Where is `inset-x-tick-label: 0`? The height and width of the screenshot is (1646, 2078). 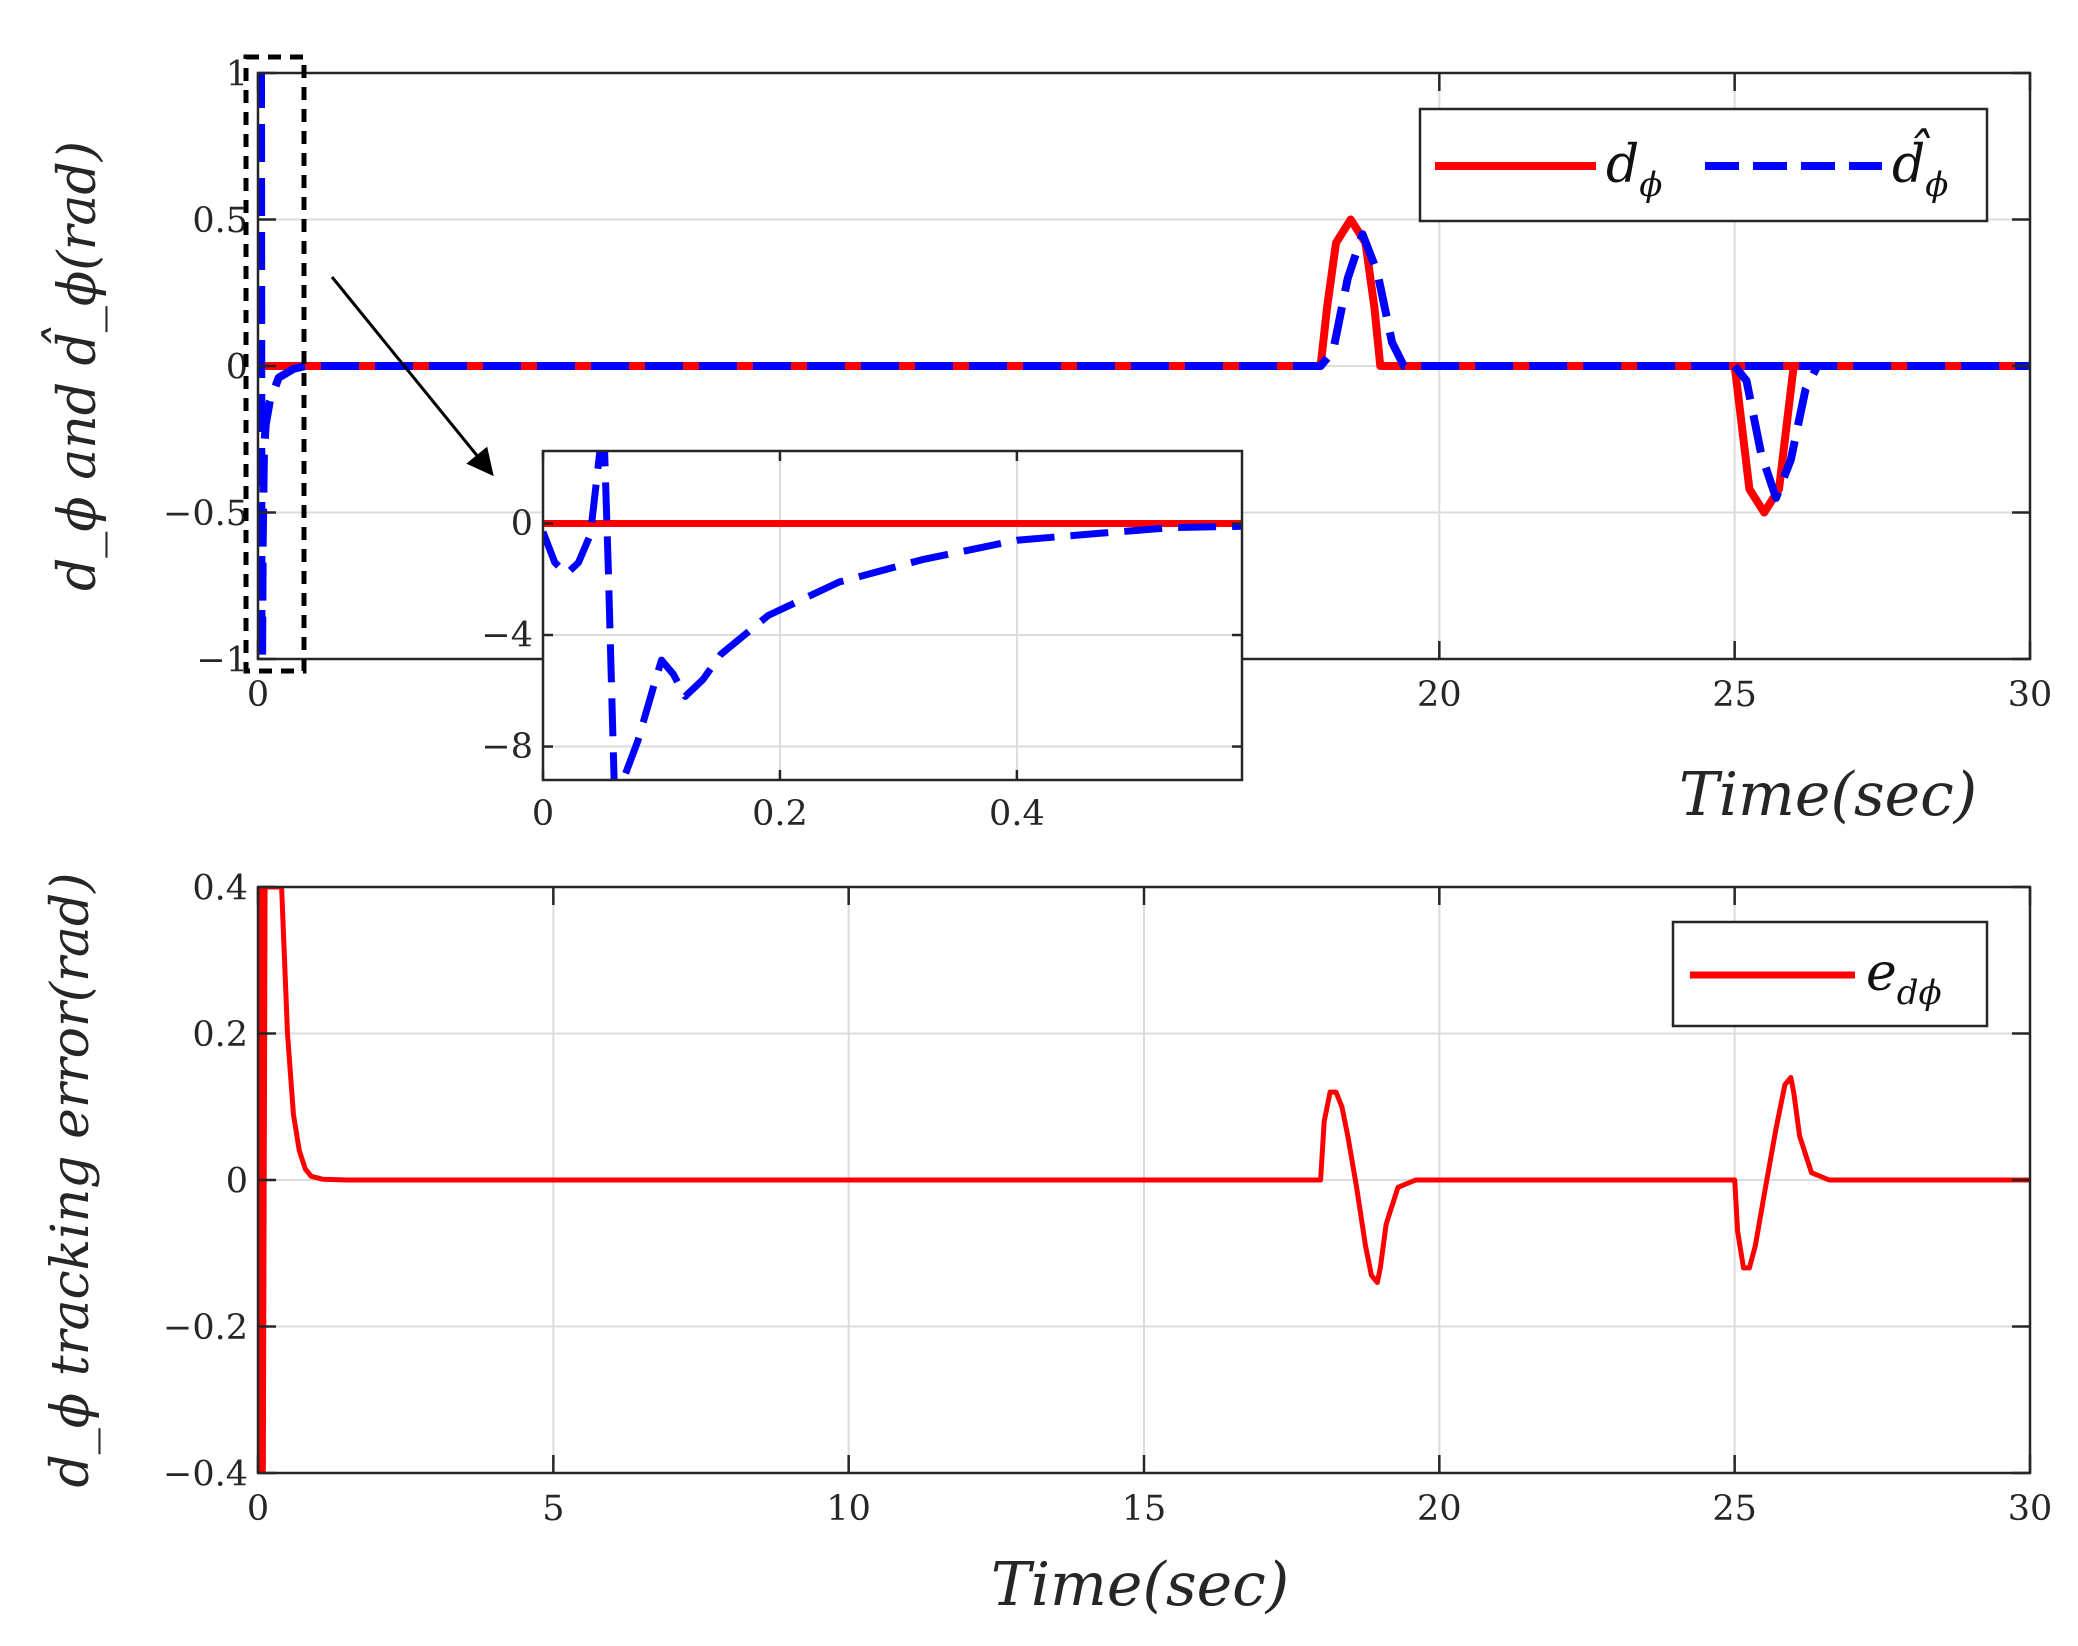 inset-x-tick-label: 0 is located at coordinates (543, 814).